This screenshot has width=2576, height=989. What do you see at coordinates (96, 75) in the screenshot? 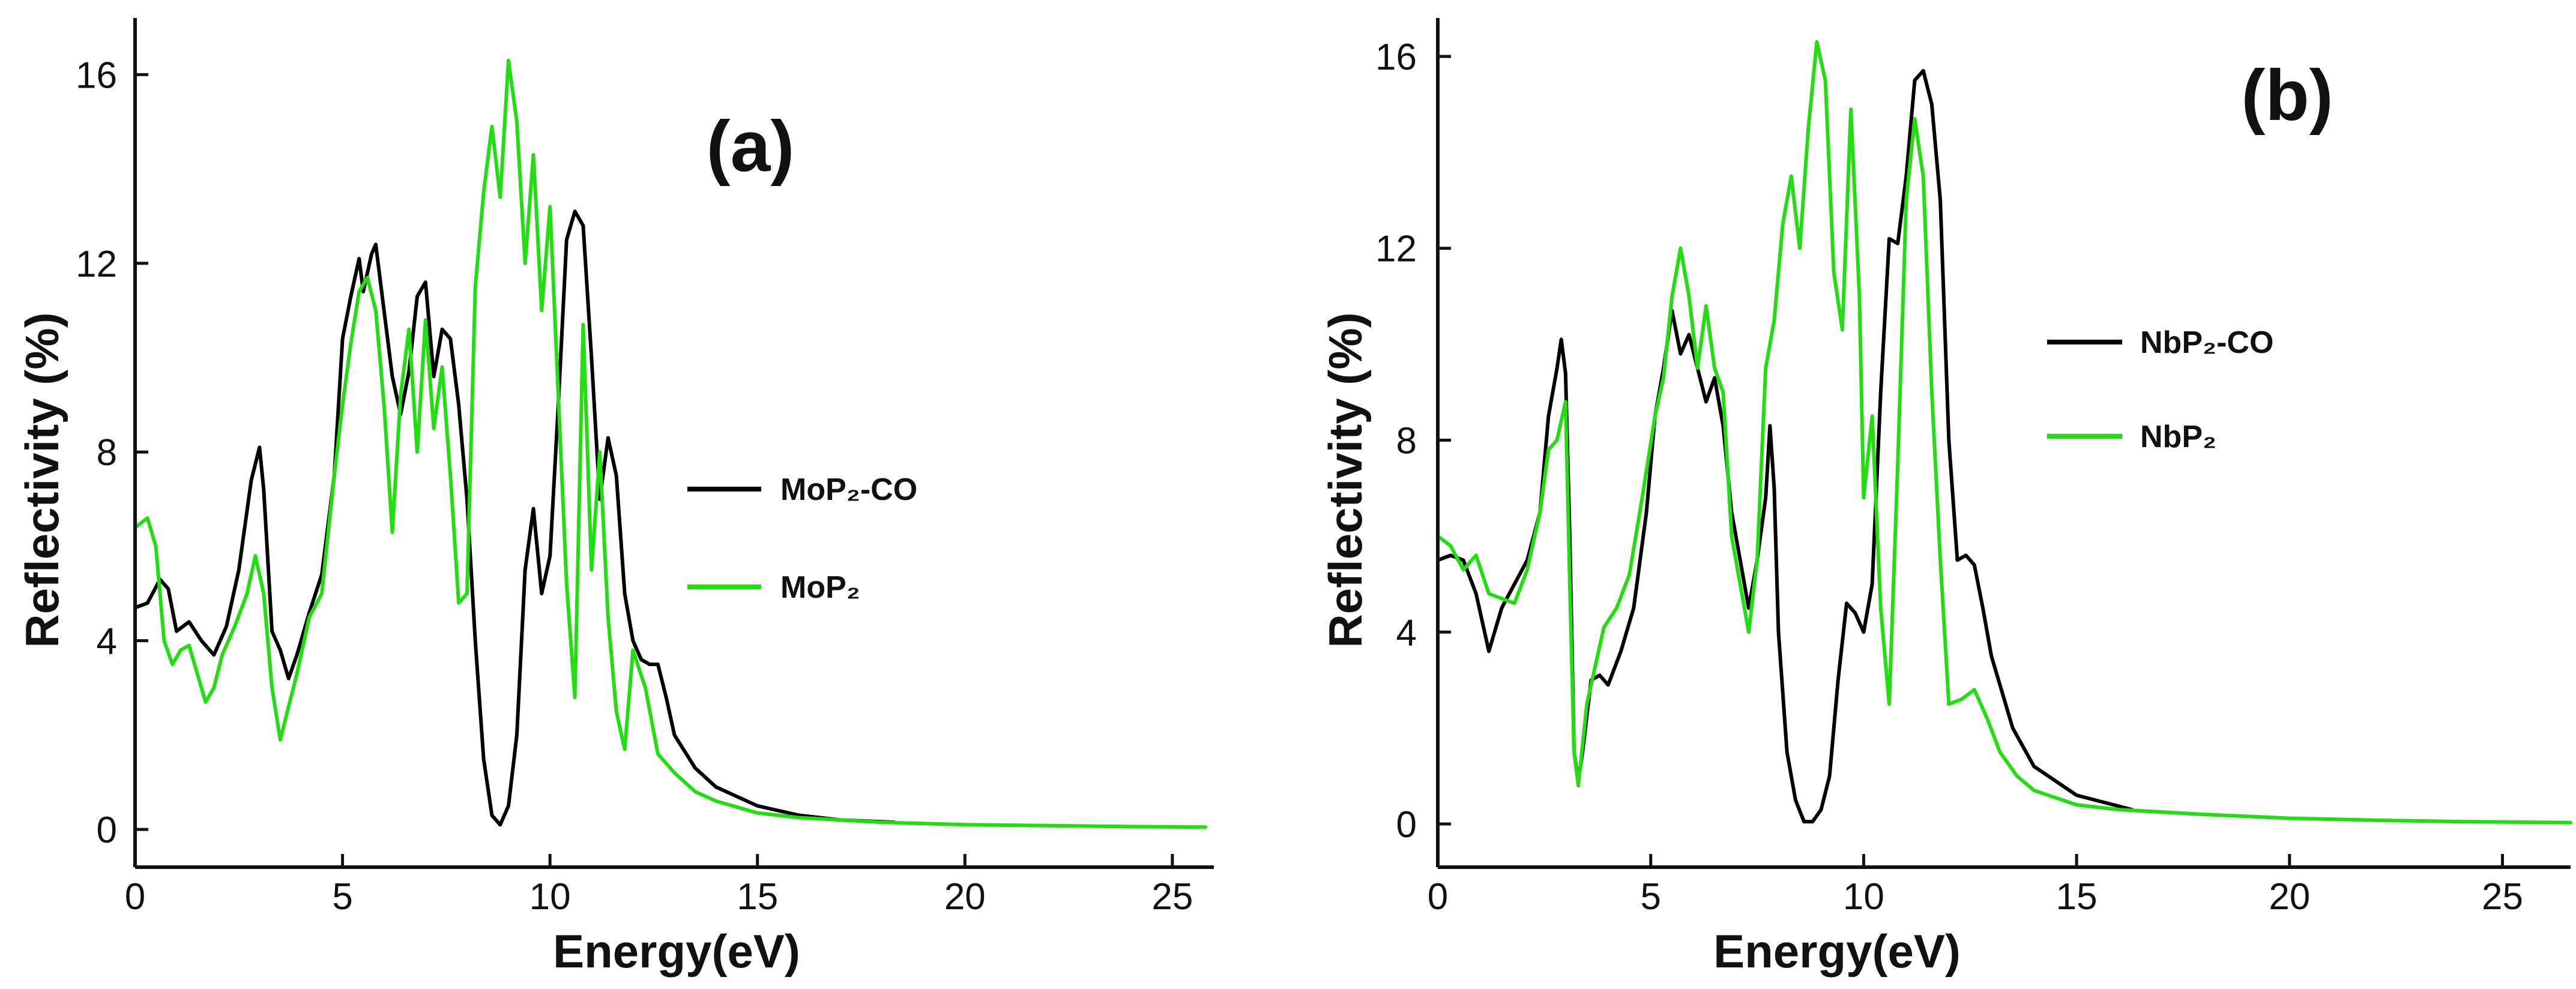
I see `panel-a-y-tick-label-4: 16` at bounding box center [96, 75].